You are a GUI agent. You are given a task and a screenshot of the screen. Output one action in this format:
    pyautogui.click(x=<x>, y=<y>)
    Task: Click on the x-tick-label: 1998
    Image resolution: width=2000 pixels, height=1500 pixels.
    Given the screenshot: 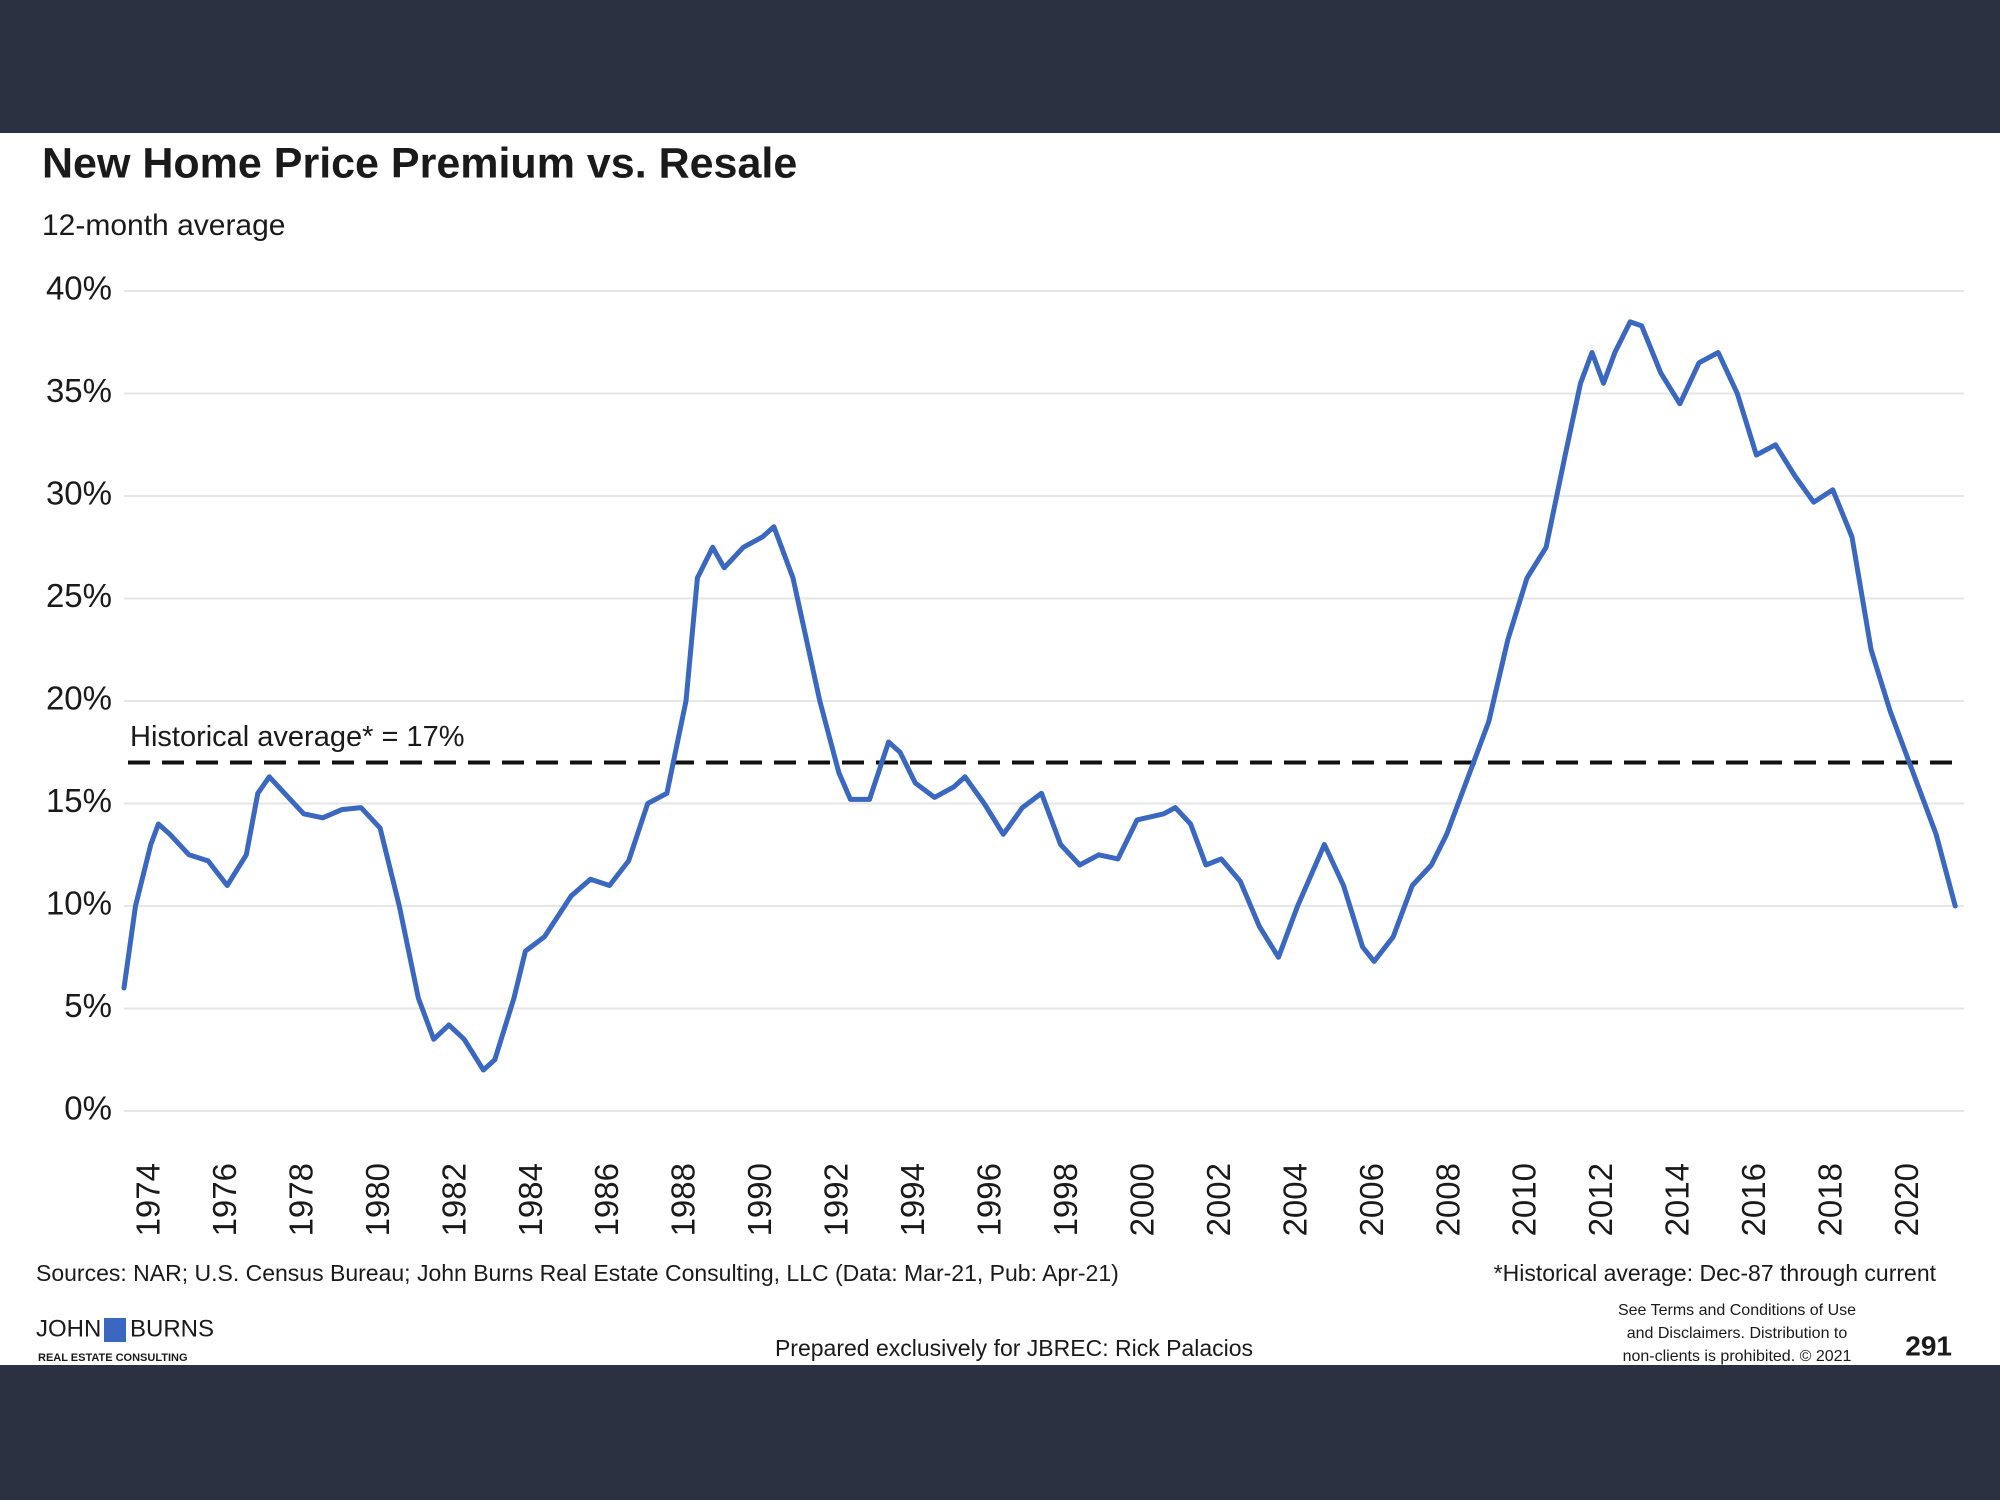 What is the action you would take?
    pyautogui.click(x=1065, y=1199)
    